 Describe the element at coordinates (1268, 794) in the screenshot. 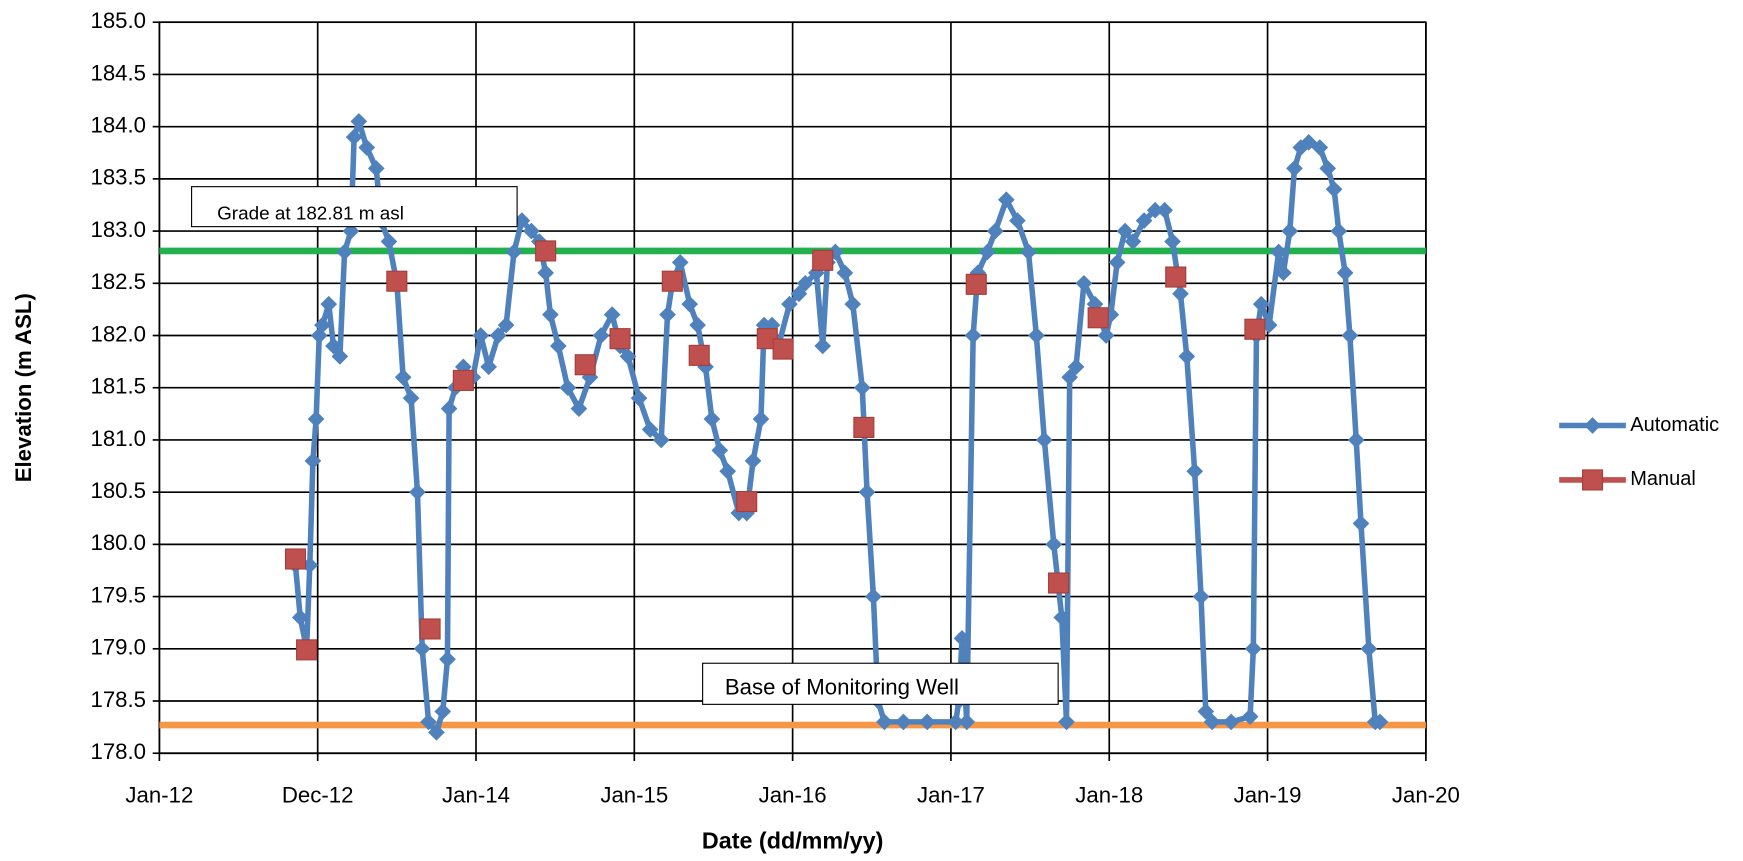

I see `x-tick-label: Jan-19` at that location.